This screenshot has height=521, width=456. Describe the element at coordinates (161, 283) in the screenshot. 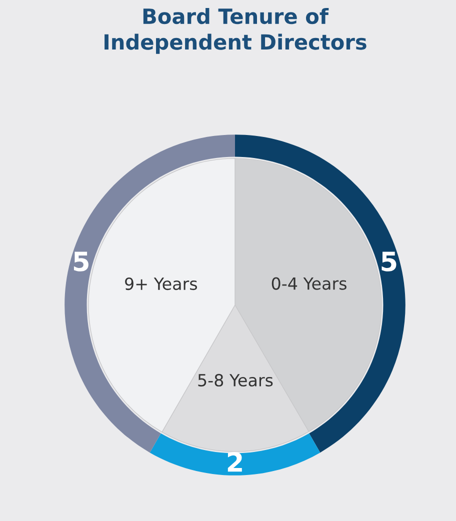

I see `slice-label: 9+ Years` at that location.